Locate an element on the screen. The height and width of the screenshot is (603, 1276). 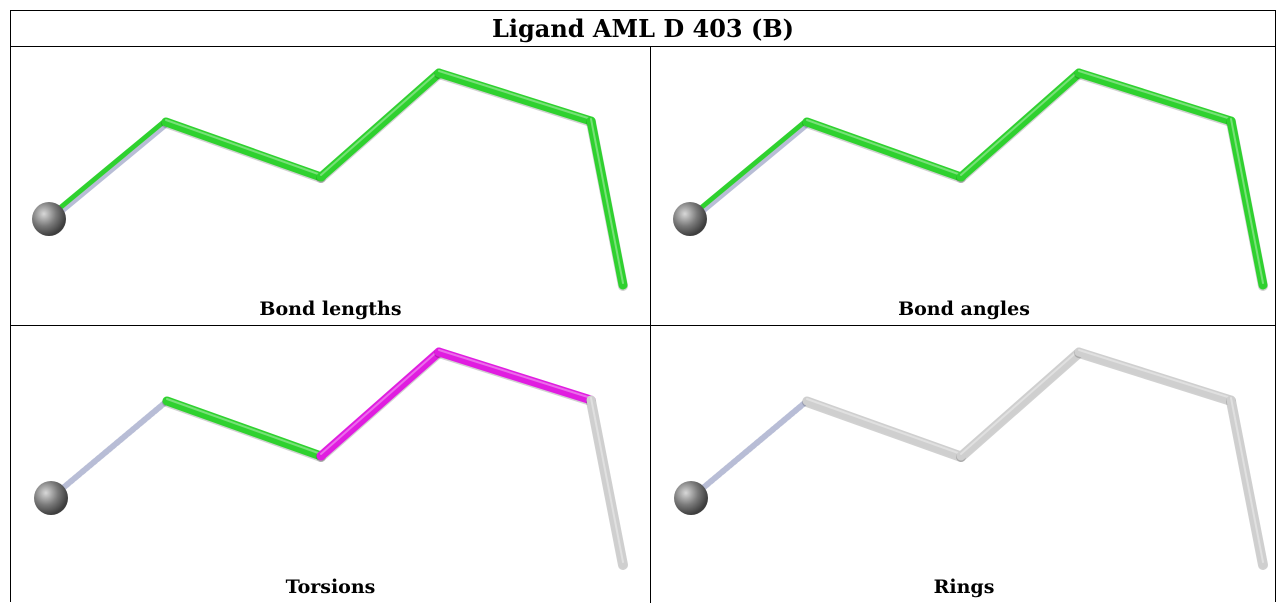
caption-rings: Rings is located at coordinates (964, 587).